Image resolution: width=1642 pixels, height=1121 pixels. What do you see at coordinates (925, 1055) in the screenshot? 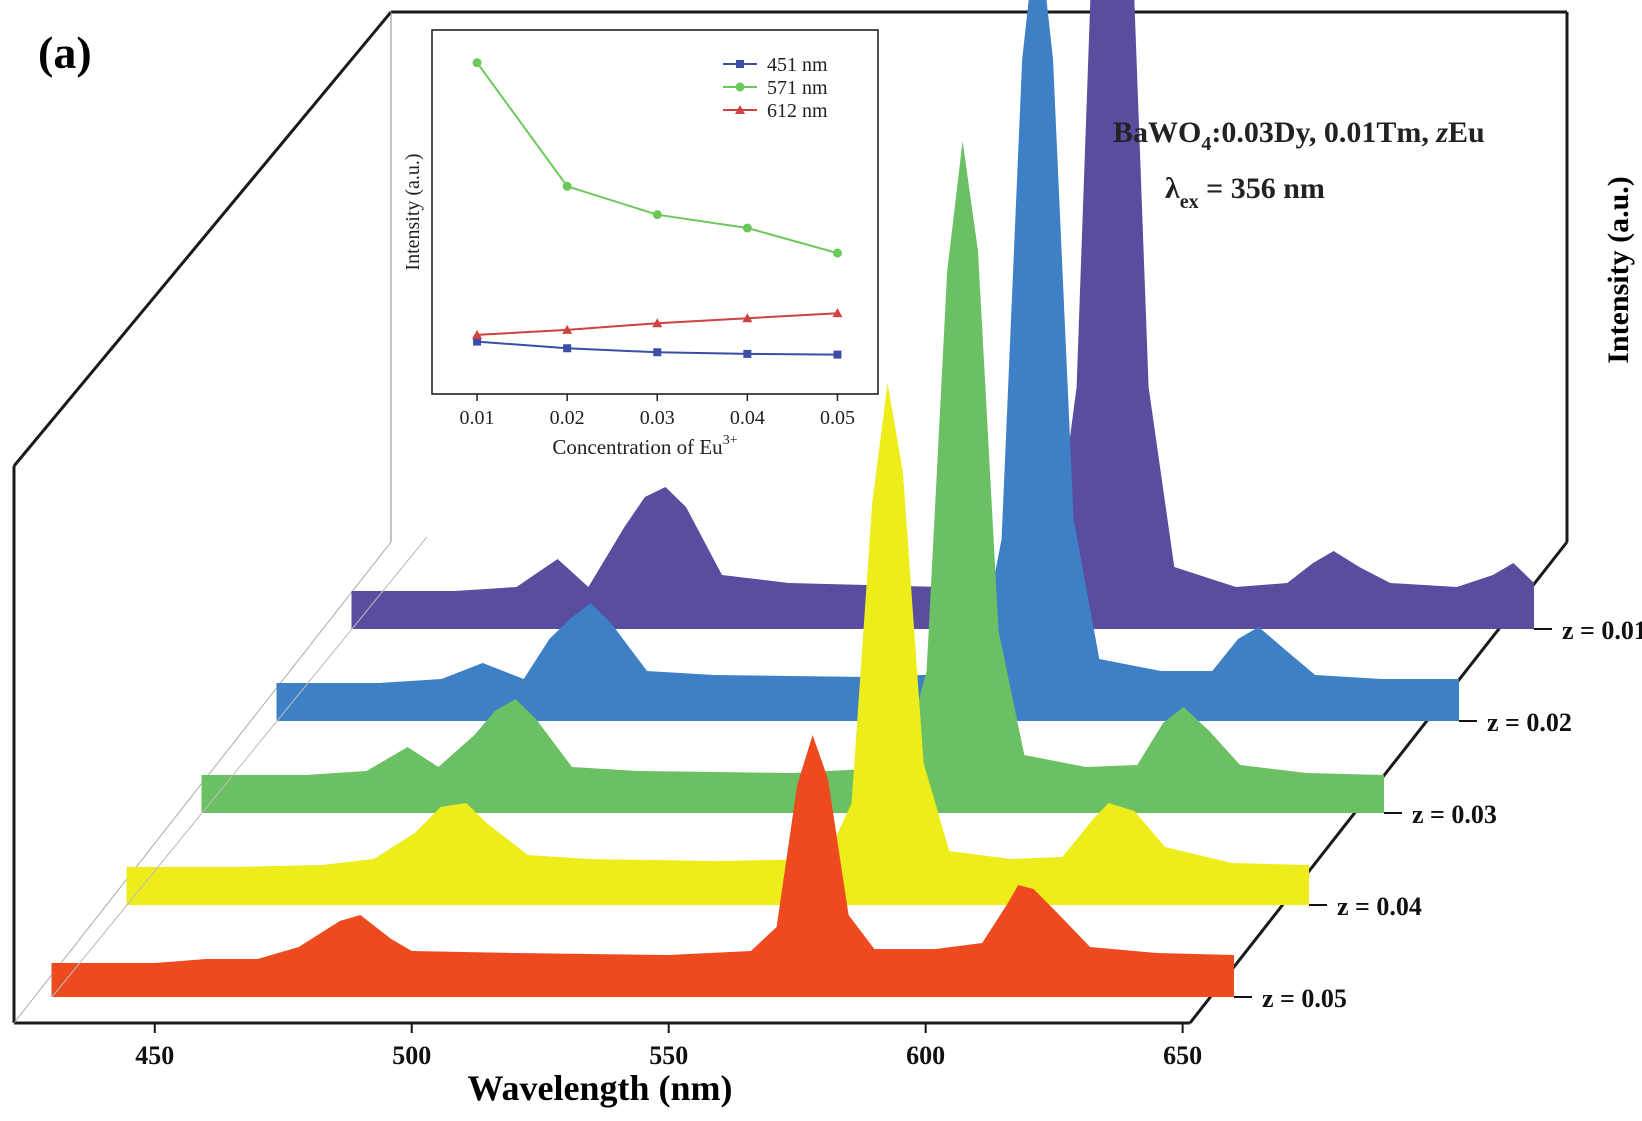
I see `x-tick-label: 600` at bounding box center [925, 1055].